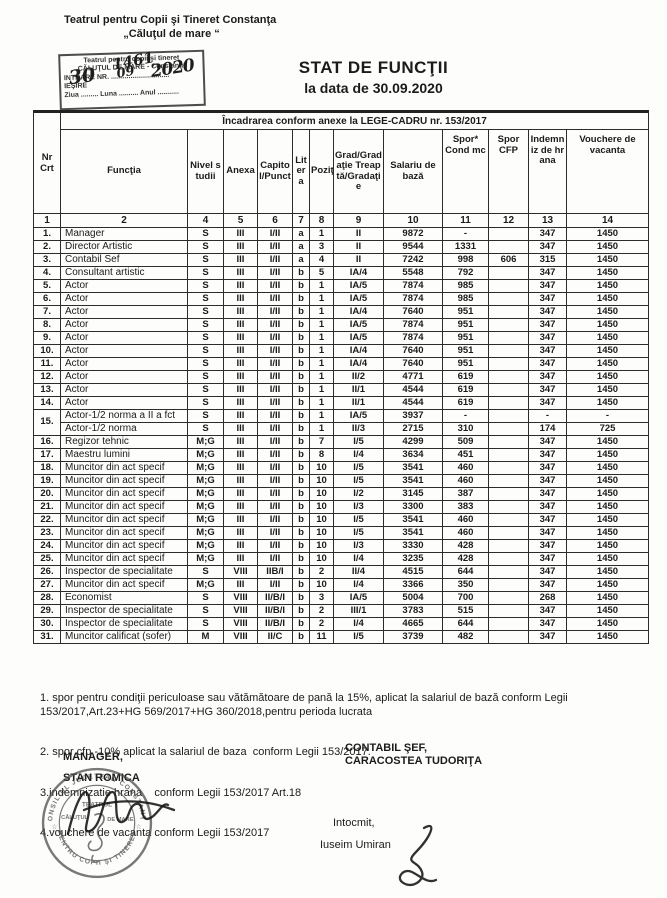 This screenshot has height=898, width=667. What do you see at coordinates (547, 429) in the screenshot?
I see `table-cell: 174` at bounding box center [547, 429].